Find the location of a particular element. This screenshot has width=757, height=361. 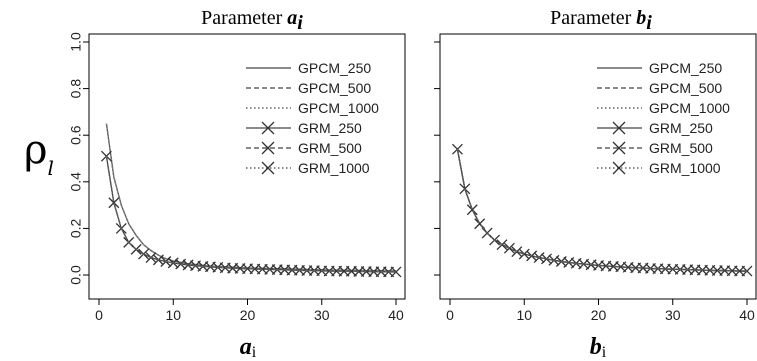

panel-b-x-tick-label: 0 is located at coordinates (450, 315).